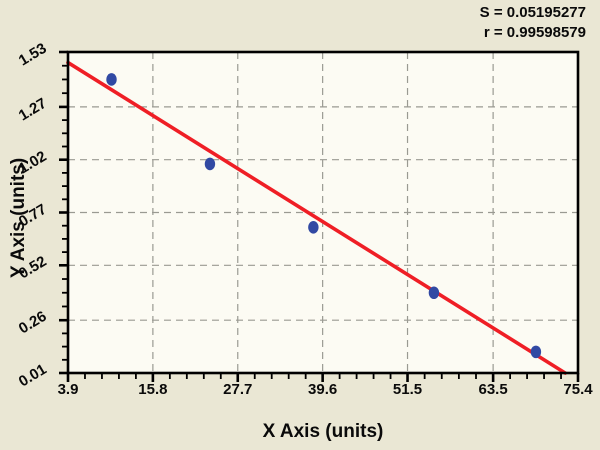 The image size is (600, 450). Describe the element at coordinates (238, 389) in the screenshot. I see `x-tick-label: 27.7` at that location.